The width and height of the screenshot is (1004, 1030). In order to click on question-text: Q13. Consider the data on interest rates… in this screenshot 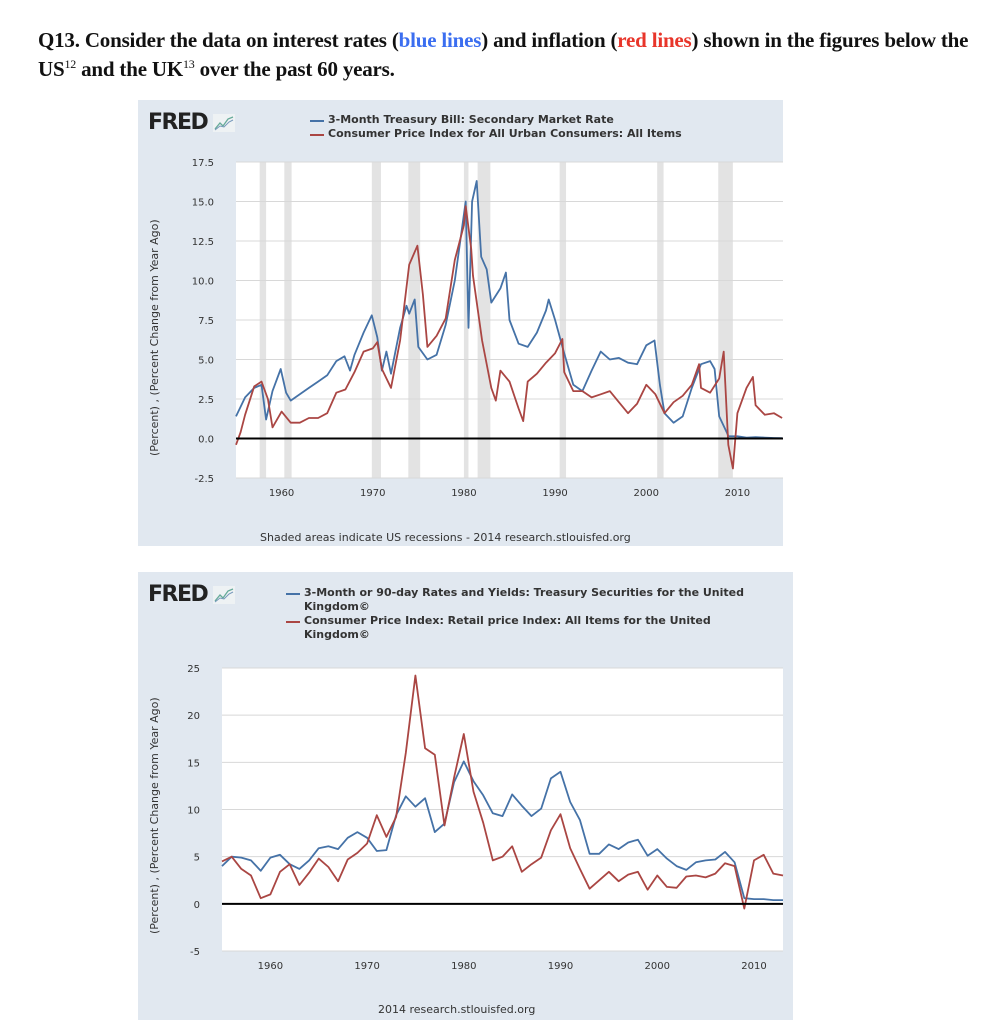, I will do `click(508, 54)`.